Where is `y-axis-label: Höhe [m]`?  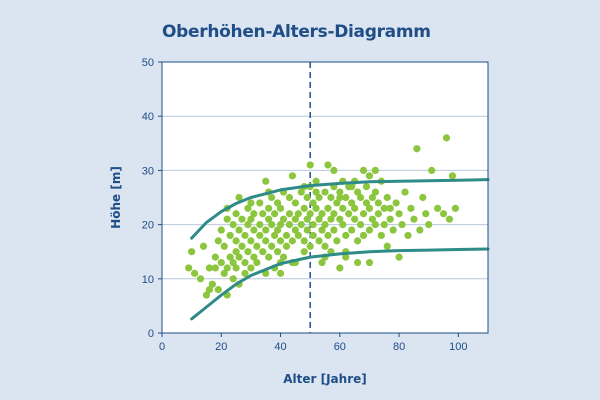 y-axis-label: Höhe [m] is located at coordinates (116, 197).